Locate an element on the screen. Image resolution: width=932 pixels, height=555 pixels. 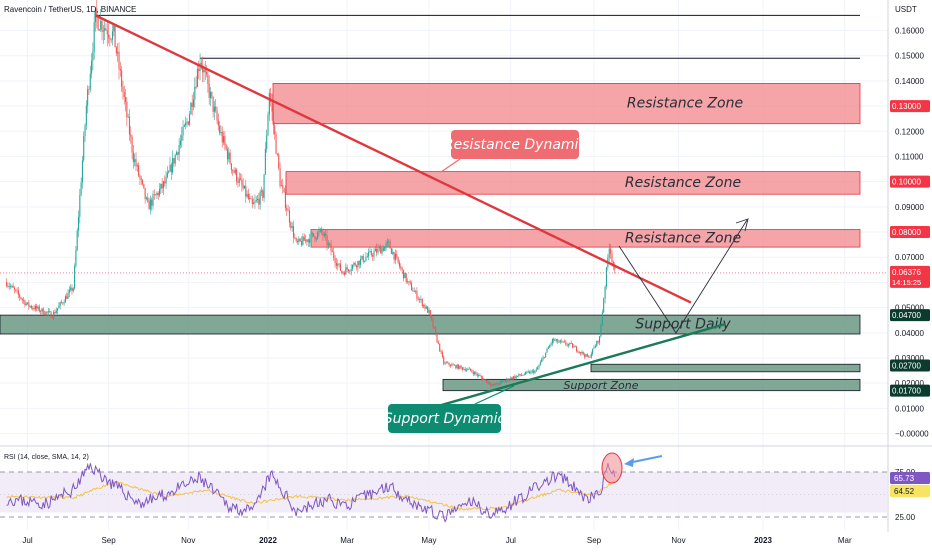
rsi-highlight-arrow is located at coordinates (645, 459).